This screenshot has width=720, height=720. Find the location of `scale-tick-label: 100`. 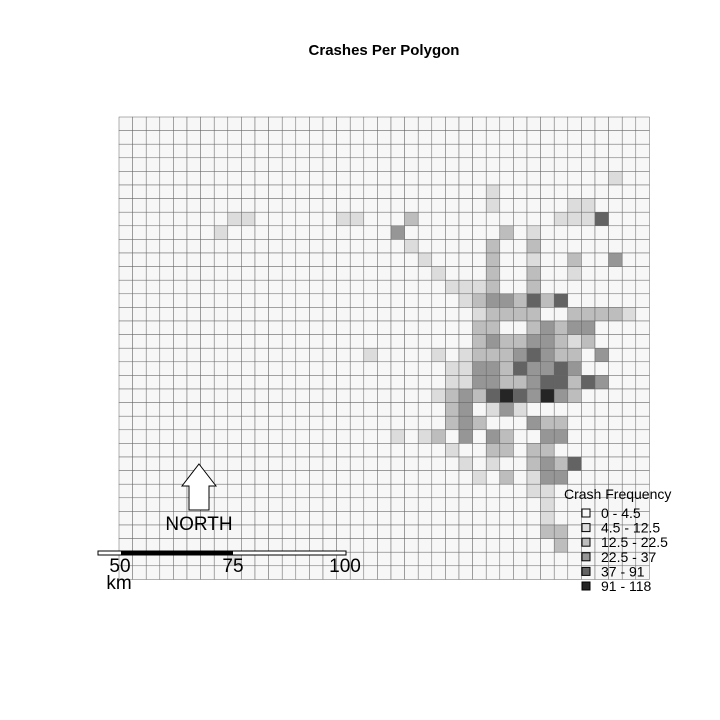

scale-tick-label: 100 is located at coordinates (345, 566).